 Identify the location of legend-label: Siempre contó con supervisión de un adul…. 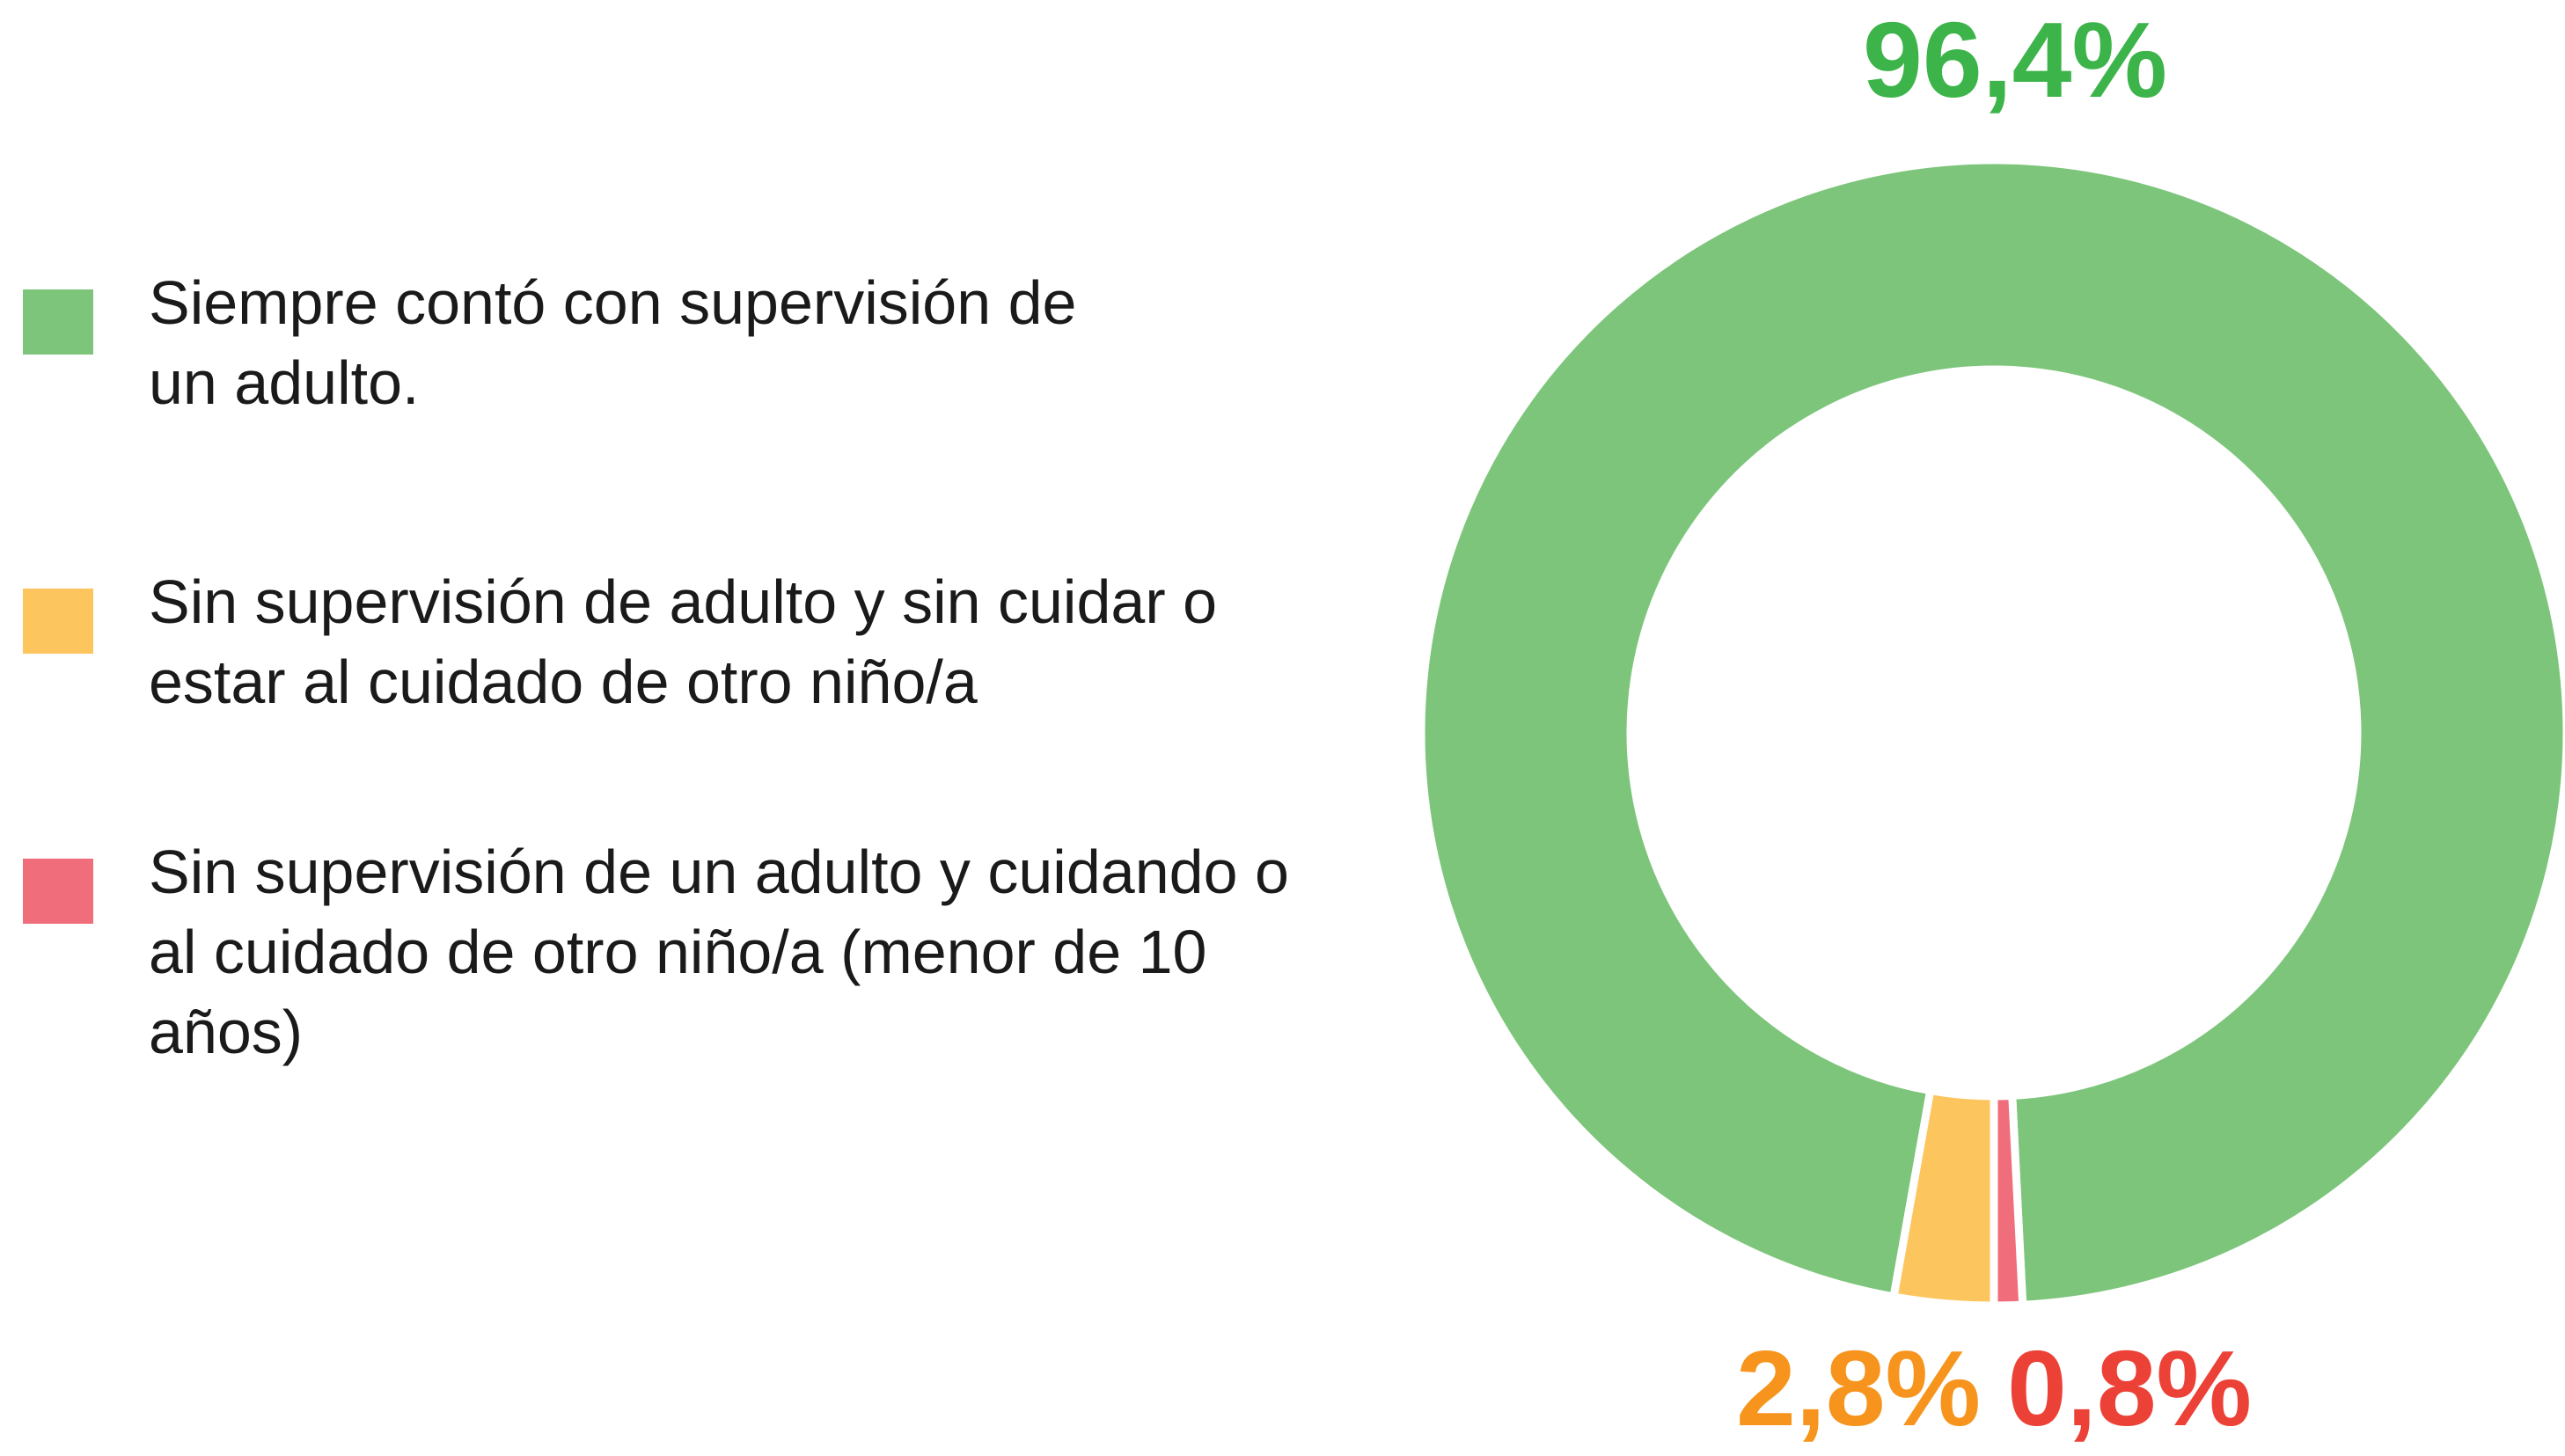
(613, 342).